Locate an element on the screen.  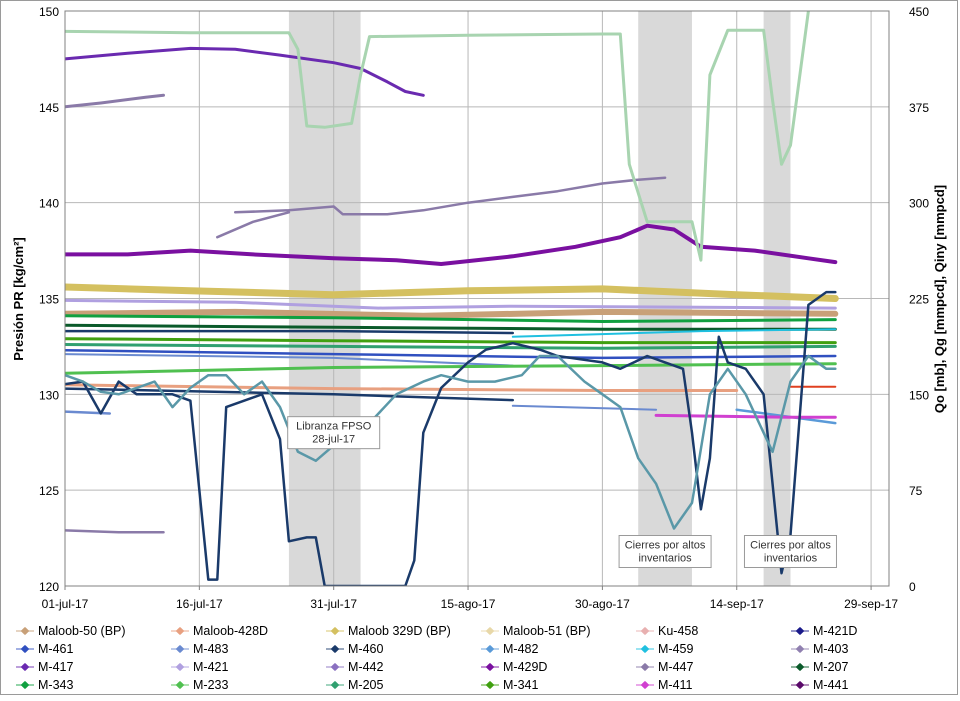
y-right-tick-label: 0 is located at coordinates (912, 587).